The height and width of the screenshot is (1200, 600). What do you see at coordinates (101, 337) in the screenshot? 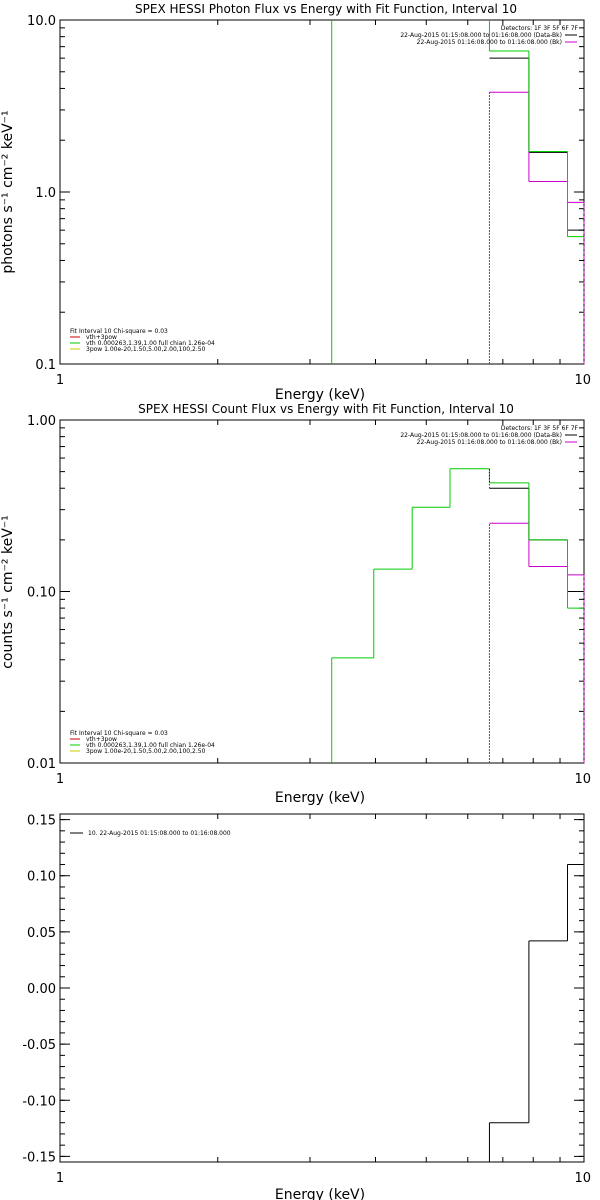
I see `photon-flux-fit-model-text: vth+3pow` at bounding box center [101, 337].